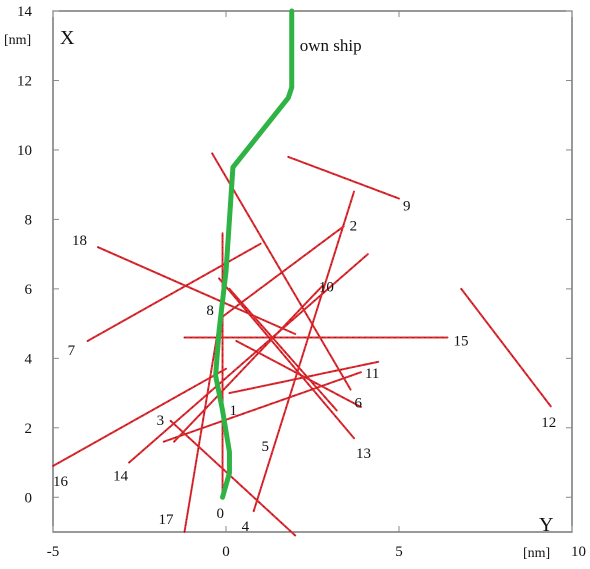 The height and width of the screenshot is (569, 590). Describe the element at coordinates (24, 81) in the screenshot. I see `y-tick-label: 12` at that location.